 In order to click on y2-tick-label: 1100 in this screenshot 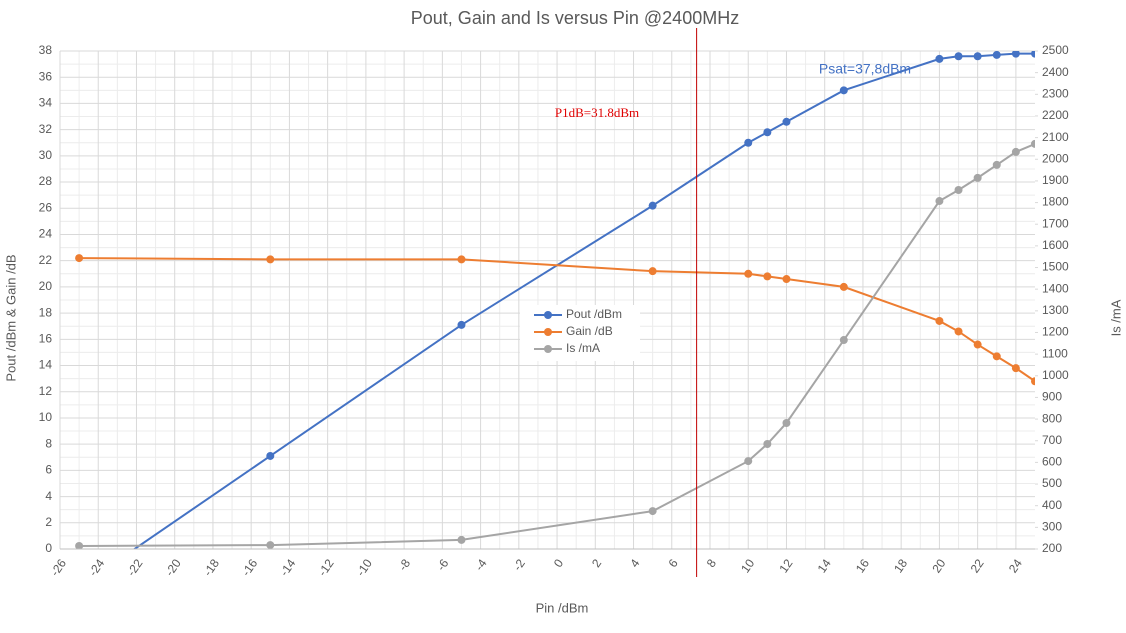, I will do `click(1055, 353)`.